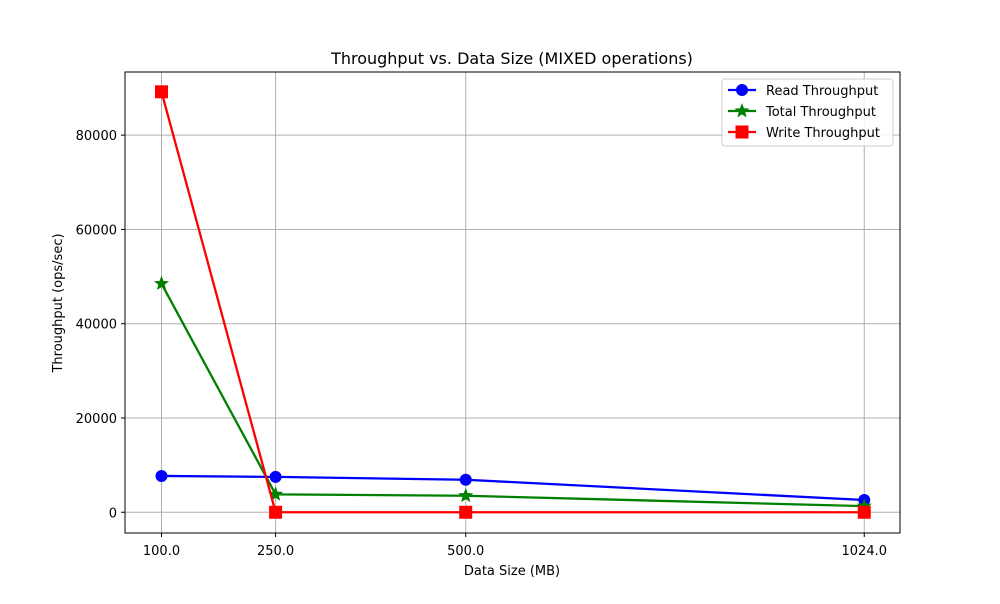 Image resolution: width=1000 pixels, height=604 pixels. Describe the element at coordinates (113, 513) in the screenshot. I see `y-tick-label: 0` at that location.